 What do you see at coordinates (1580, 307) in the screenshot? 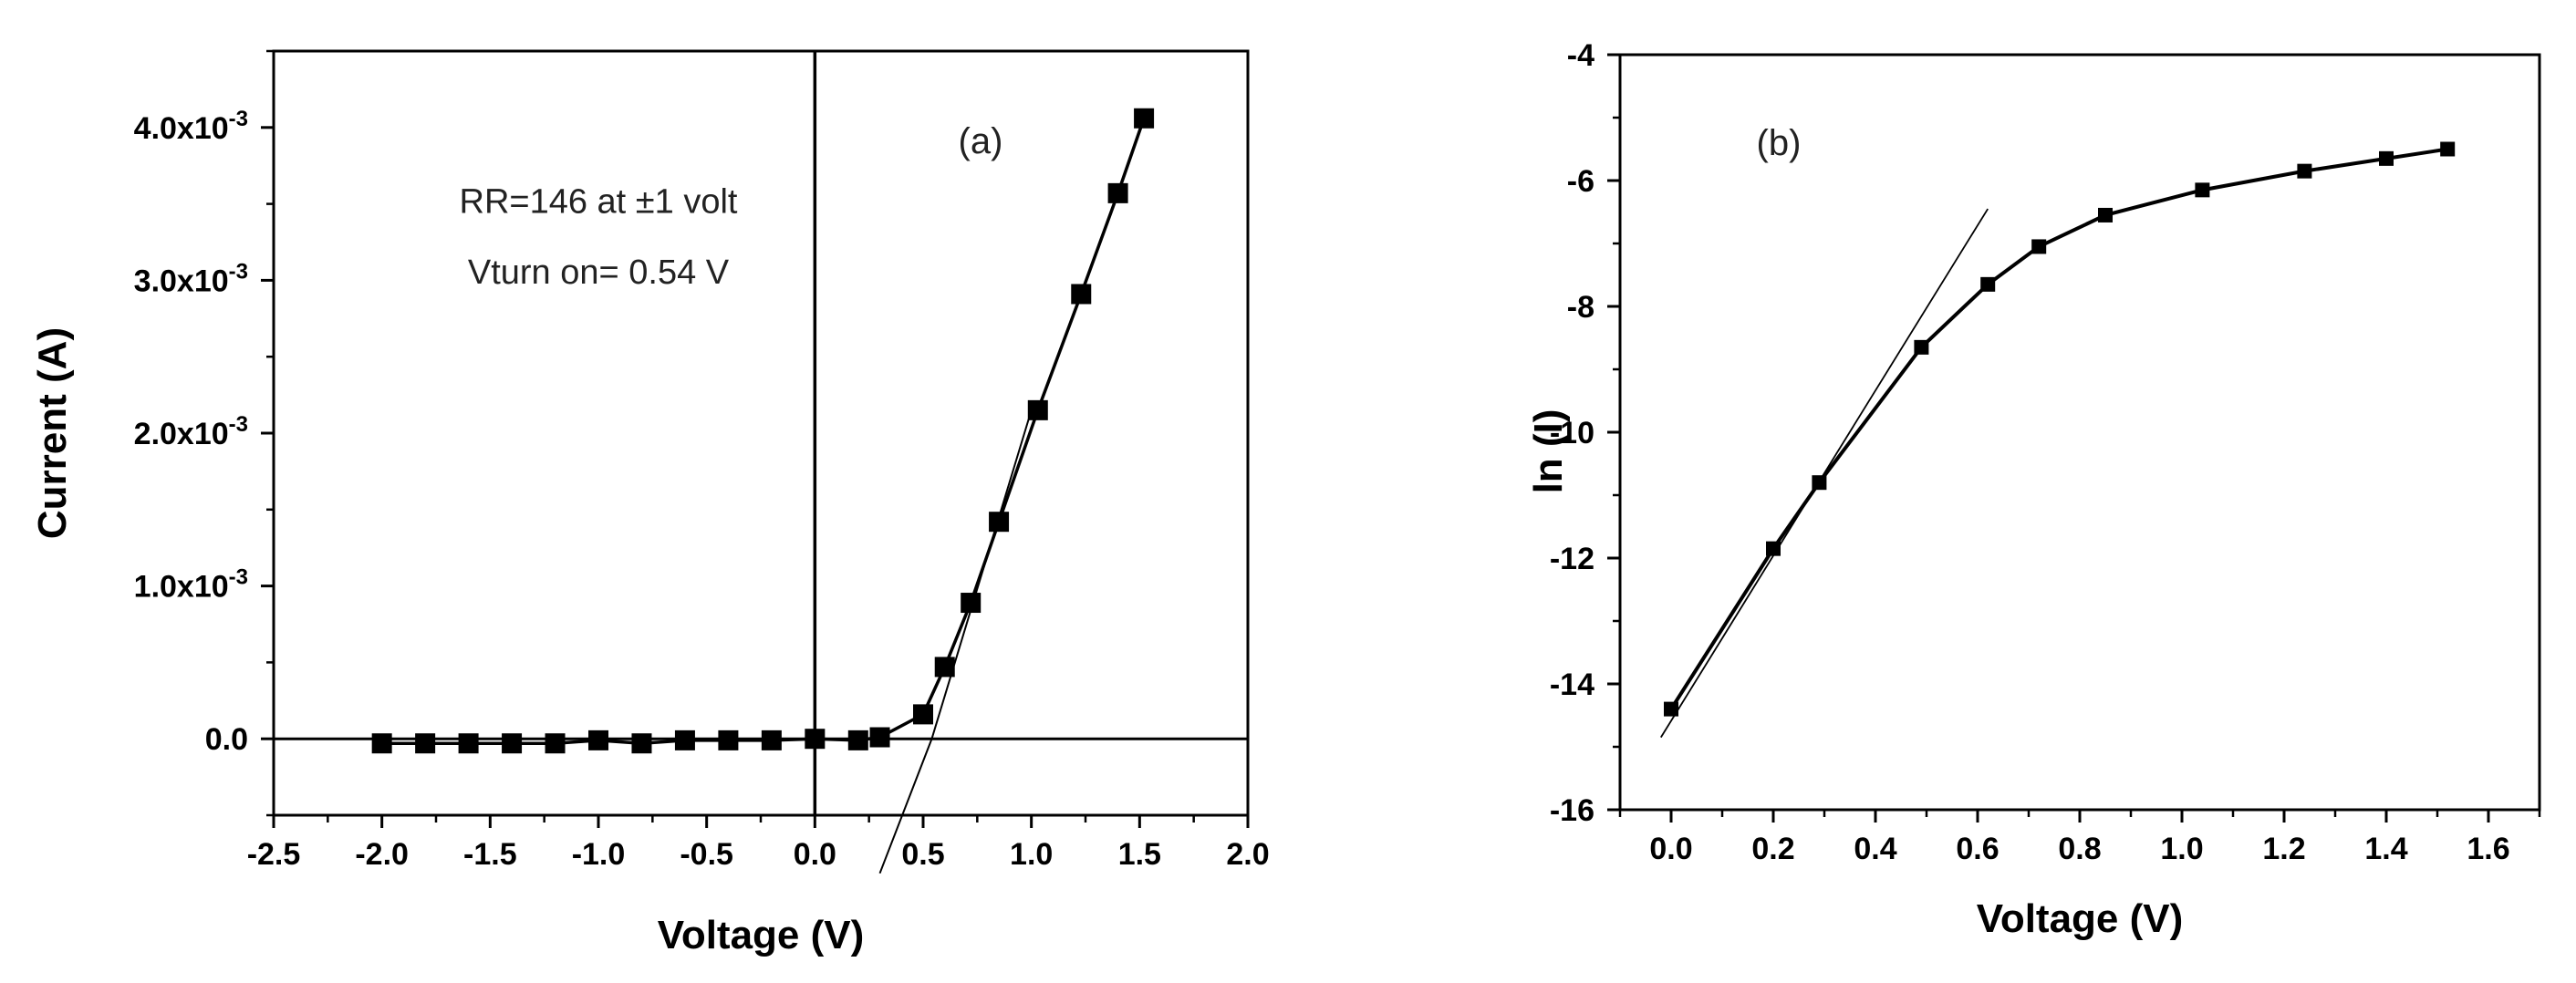
I see `panel-b-y-tick-label: -8` at bounding box center [1580, 307].